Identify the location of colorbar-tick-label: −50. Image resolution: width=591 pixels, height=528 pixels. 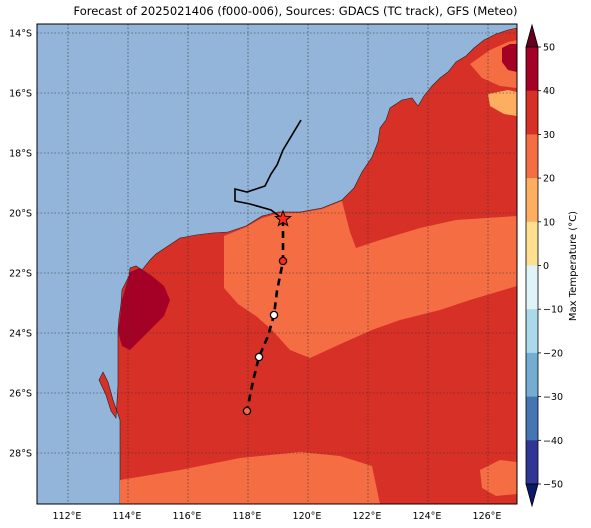
(553, 485).